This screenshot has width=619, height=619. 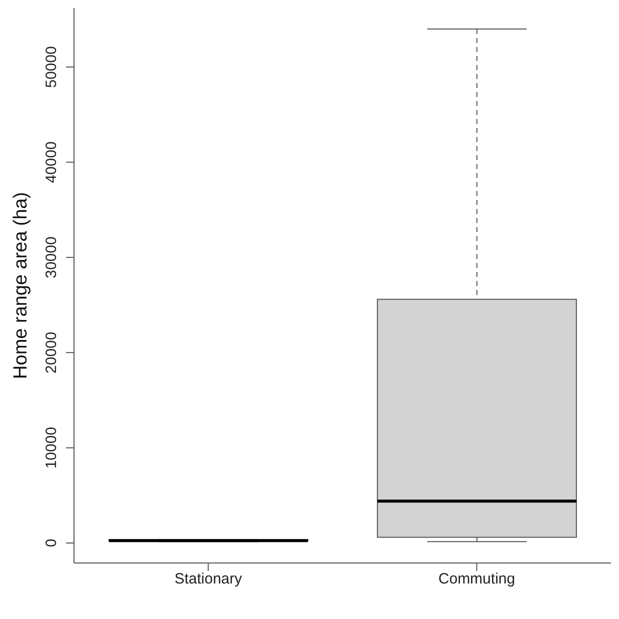 I want to click on y-tick-label: 20000, so click(x=51, y=353).